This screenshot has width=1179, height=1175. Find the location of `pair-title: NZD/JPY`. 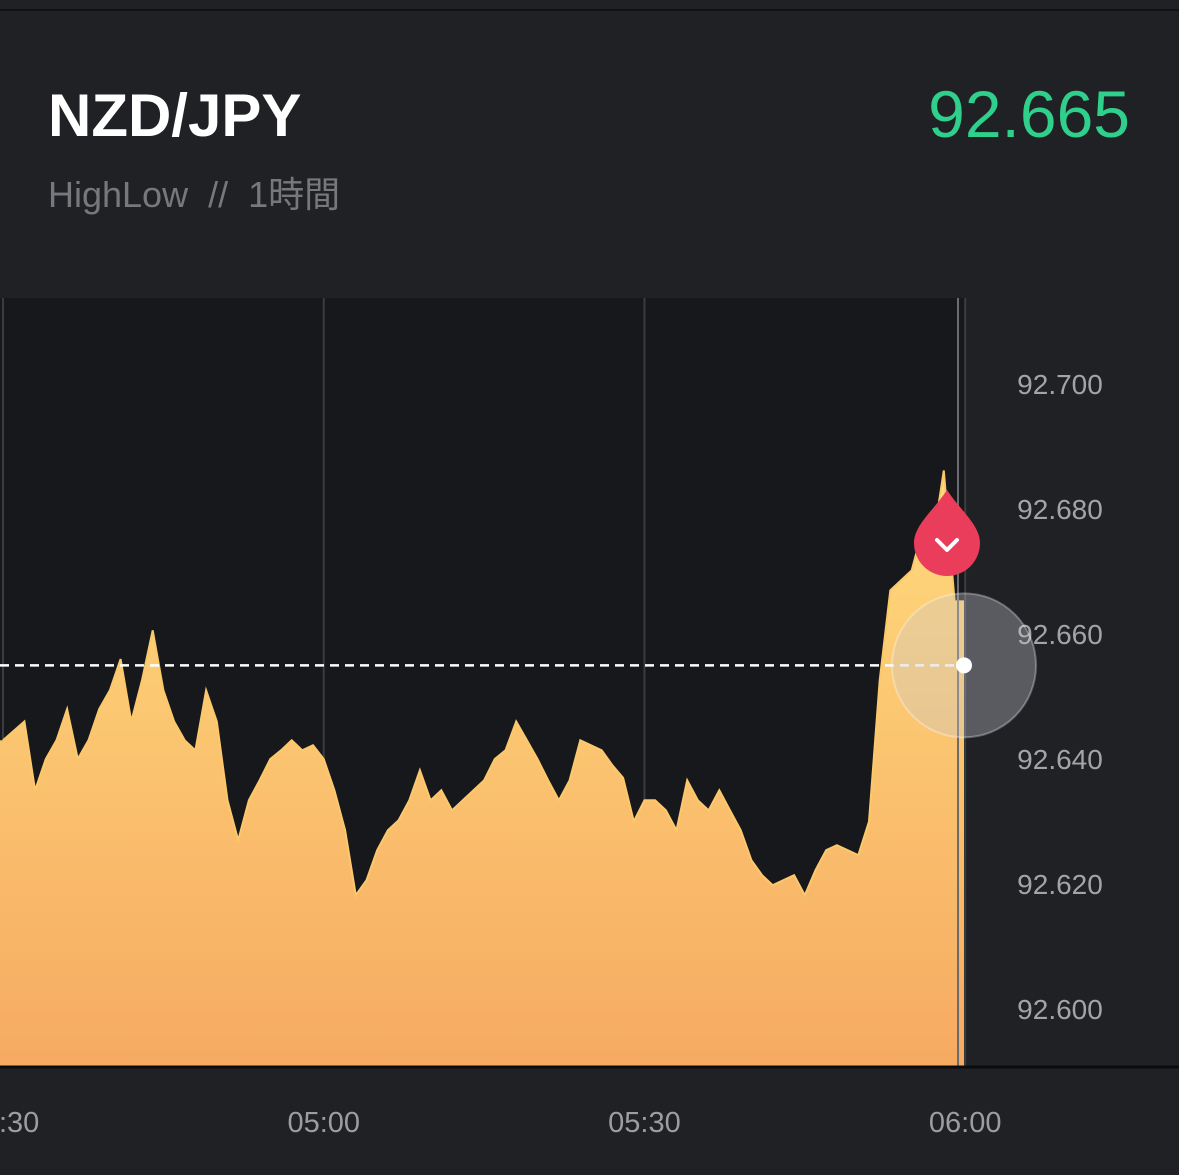

pair-title: NZD/JPY is located at coordinates (174, 115).